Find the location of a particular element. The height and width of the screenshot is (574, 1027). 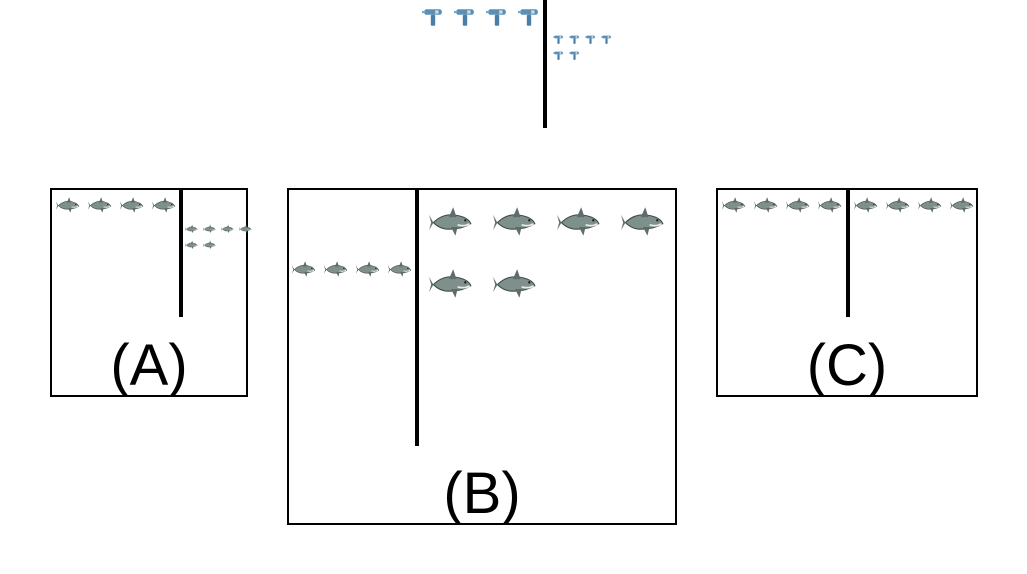

panel-c: (C) is located at coordinates (847, 293).